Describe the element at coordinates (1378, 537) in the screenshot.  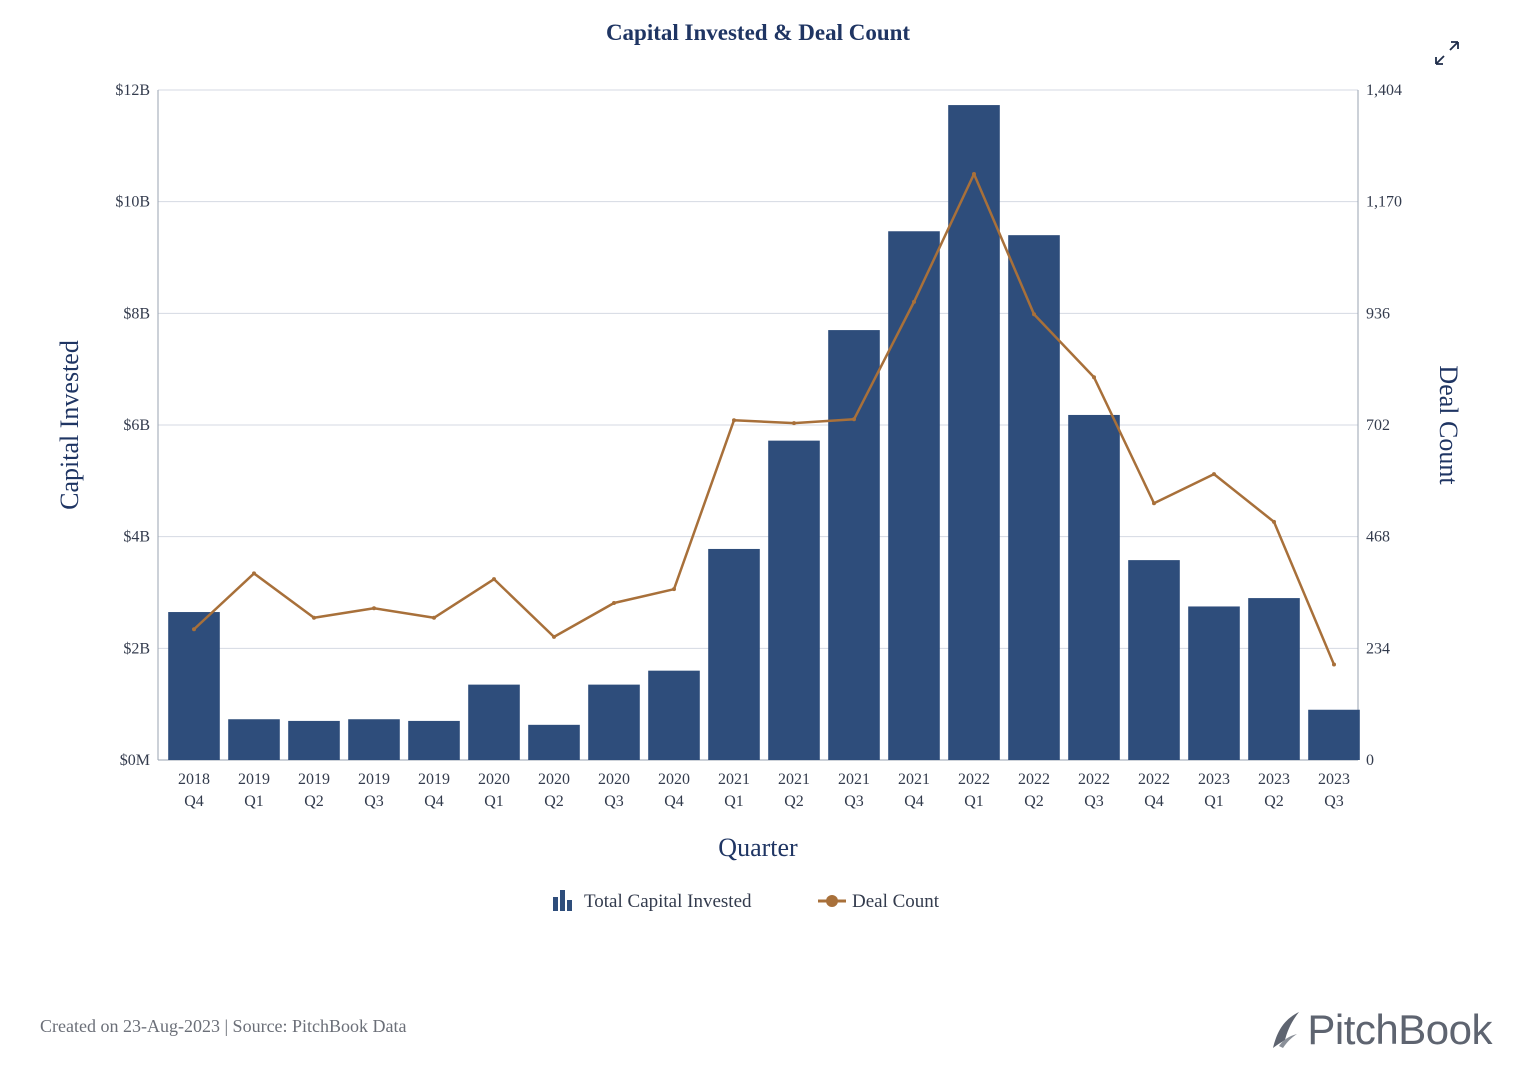
I see `y2-tick-label: 468` at that location.